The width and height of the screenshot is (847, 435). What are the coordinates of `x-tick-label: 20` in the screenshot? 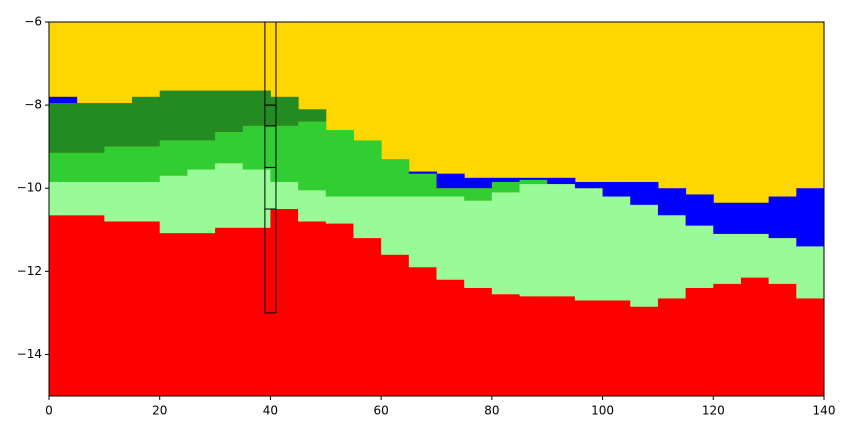 It's located at (159, 411).